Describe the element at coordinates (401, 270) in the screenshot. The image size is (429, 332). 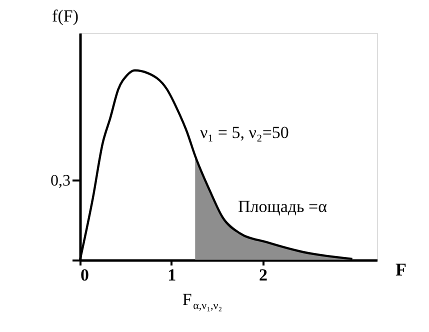
I see `x-axis-title: F` at that location.